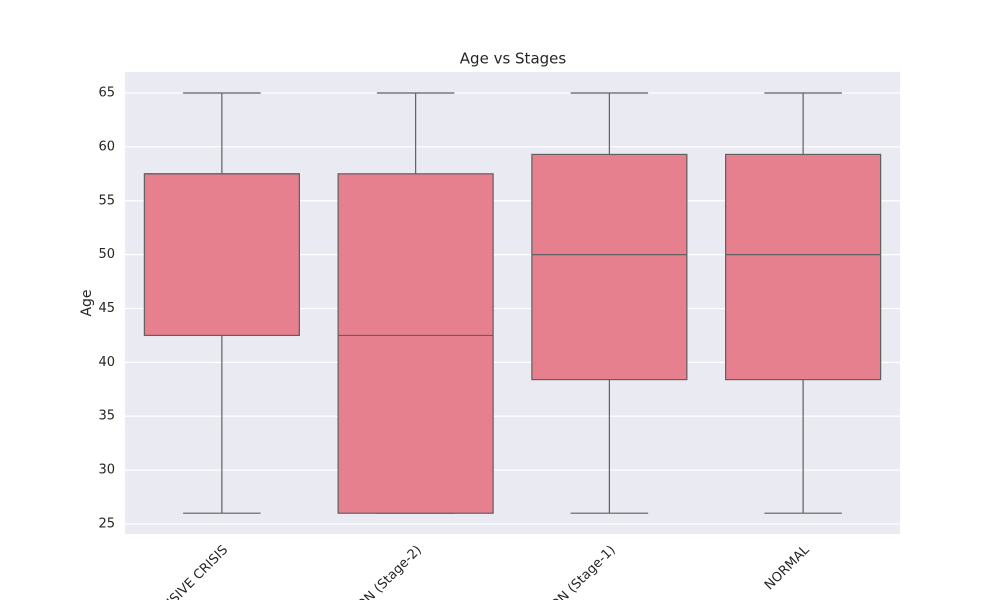  What do you see at coordinates (106, 416) in the screenshot?
I see `y-tick-label: 35` at bounding box center [106, 416].